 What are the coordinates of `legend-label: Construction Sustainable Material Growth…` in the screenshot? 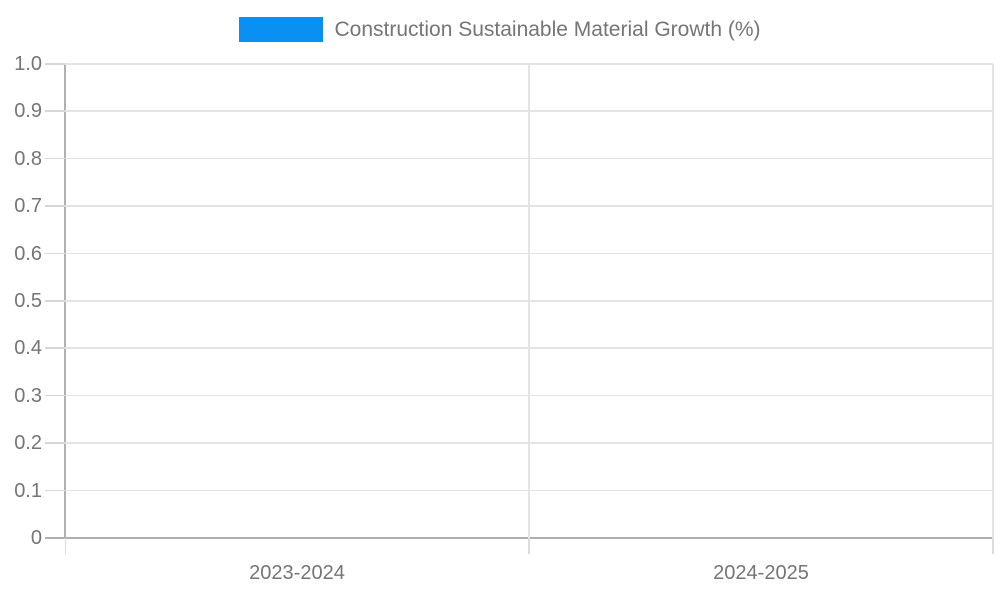 It's located at (547, 29).